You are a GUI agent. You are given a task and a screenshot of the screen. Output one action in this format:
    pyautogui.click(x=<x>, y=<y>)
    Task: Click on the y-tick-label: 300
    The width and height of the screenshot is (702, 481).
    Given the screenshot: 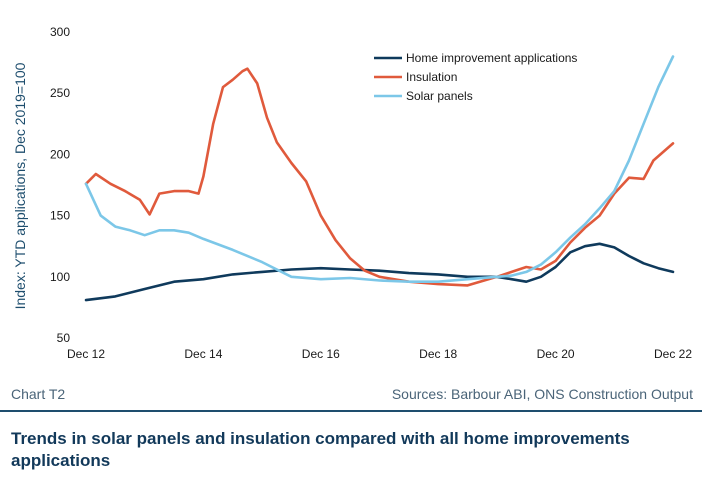 What is the action you would take?
    pyautogui.click(x=60, y=32)
    